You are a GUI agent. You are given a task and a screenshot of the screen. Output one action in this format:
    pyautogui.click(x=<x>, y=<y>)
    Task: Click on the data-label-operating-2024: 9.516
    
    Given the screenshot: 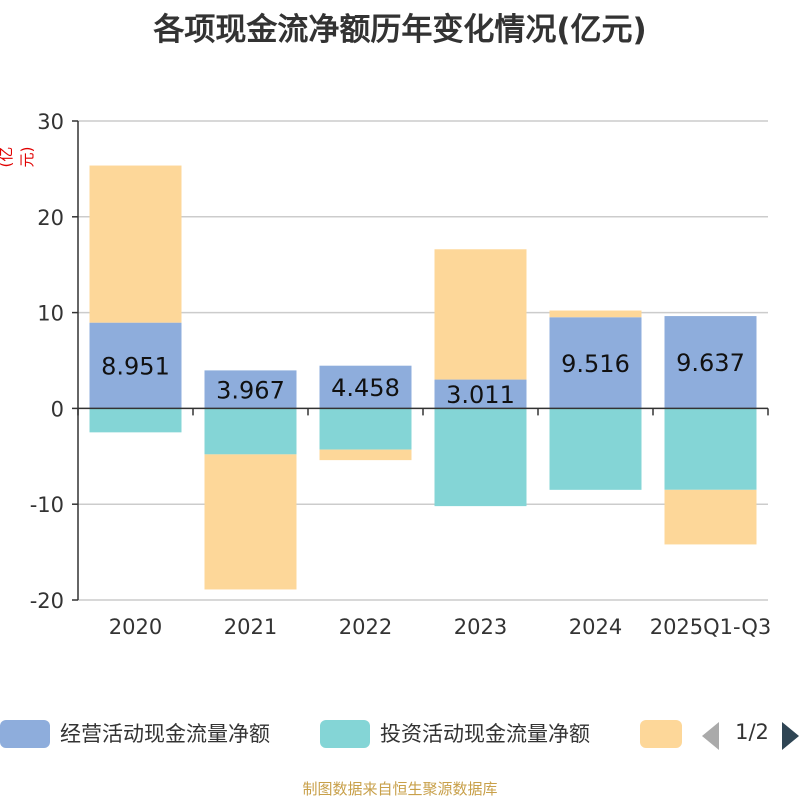 What is the action you would take?
    pyautogui.click(x=595, y=364)
    